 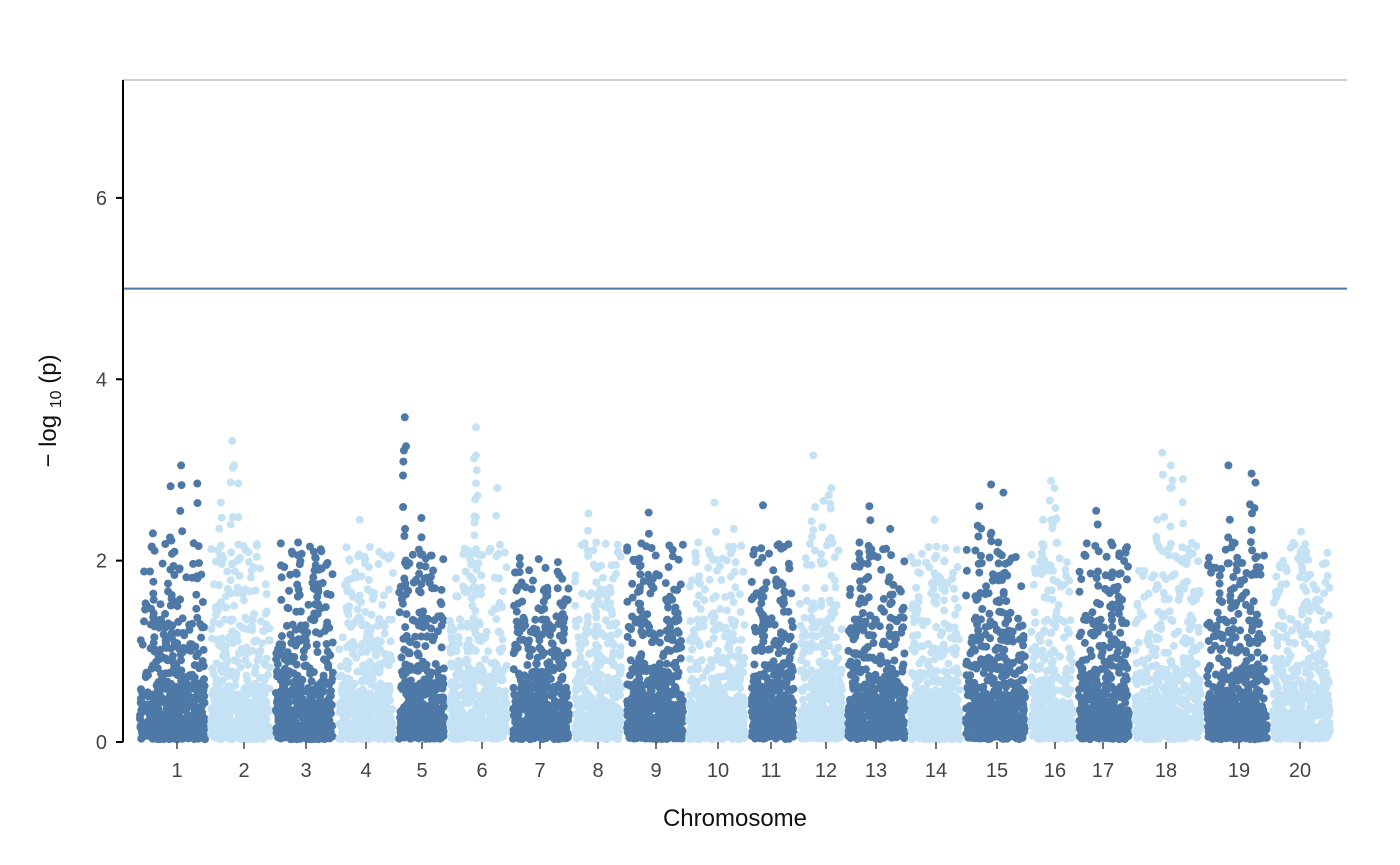 What do you see at coordinates (596, 542) in the screenshot?
I see `chr-8-peak-point` at bounding box center [596, 542].